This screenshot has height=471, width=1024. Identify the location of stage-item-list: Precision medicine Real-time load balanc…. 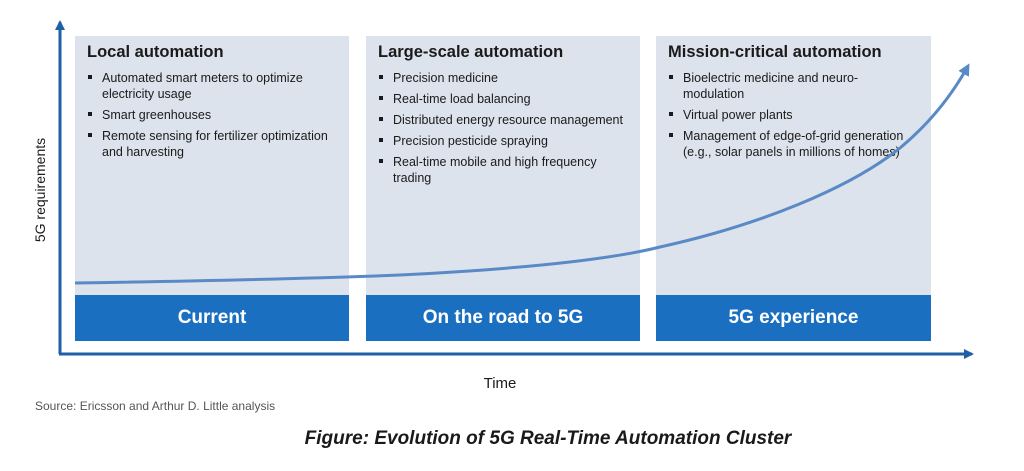
(500, 130).